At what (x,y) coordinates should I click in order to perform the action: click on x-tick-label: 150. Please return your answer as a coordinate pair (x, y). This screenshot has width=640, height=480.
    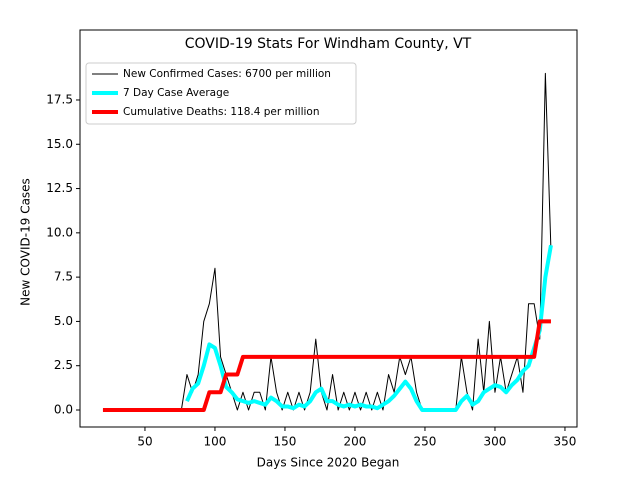
    Looking at the image, I should click on (285, 442).